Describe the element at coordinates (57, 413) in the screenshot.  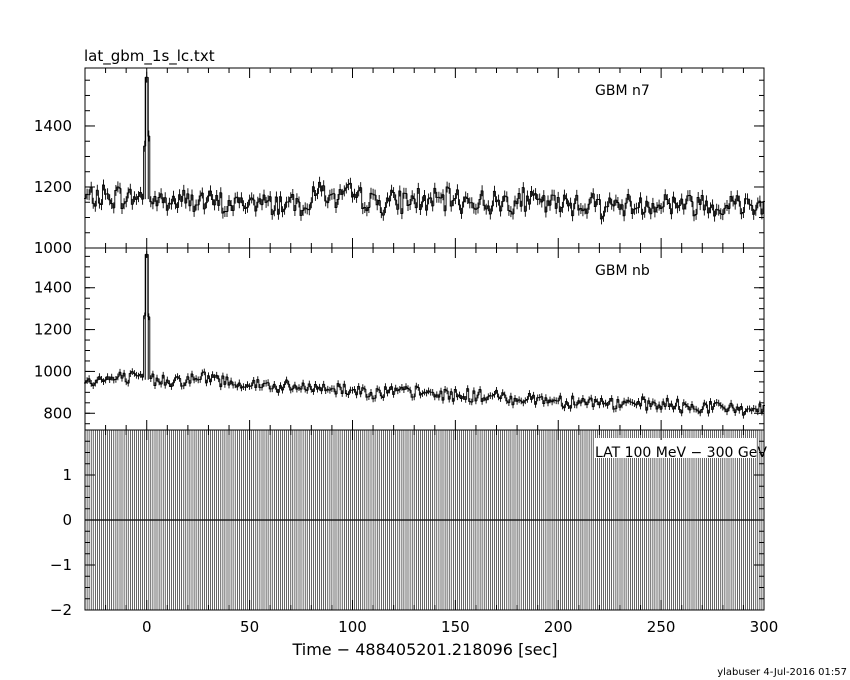
I see `y-tick-label: 800` at that location.